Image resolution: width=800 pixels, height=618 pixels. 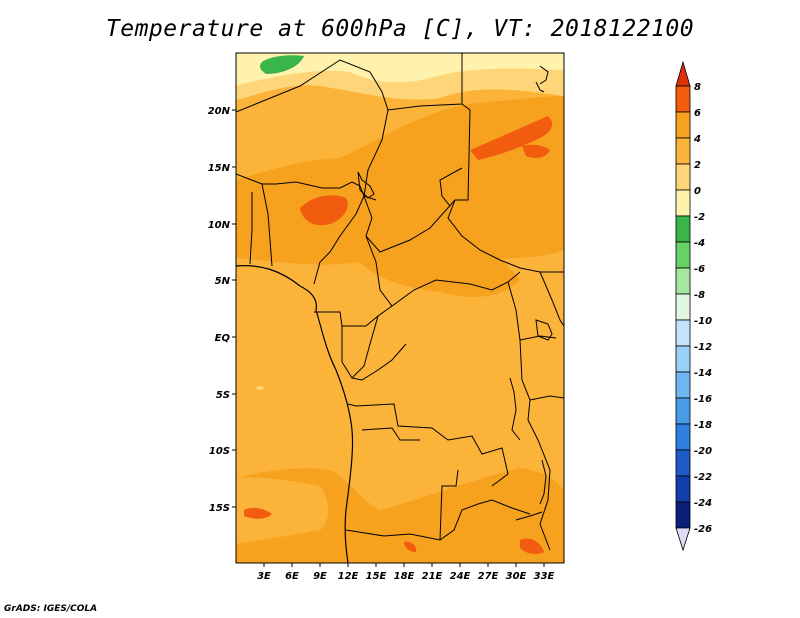 What do you see at coordinates (404, 576) in the screenshot?
I see `lon-label-18e: 18E` at bounding box center [404, 576].